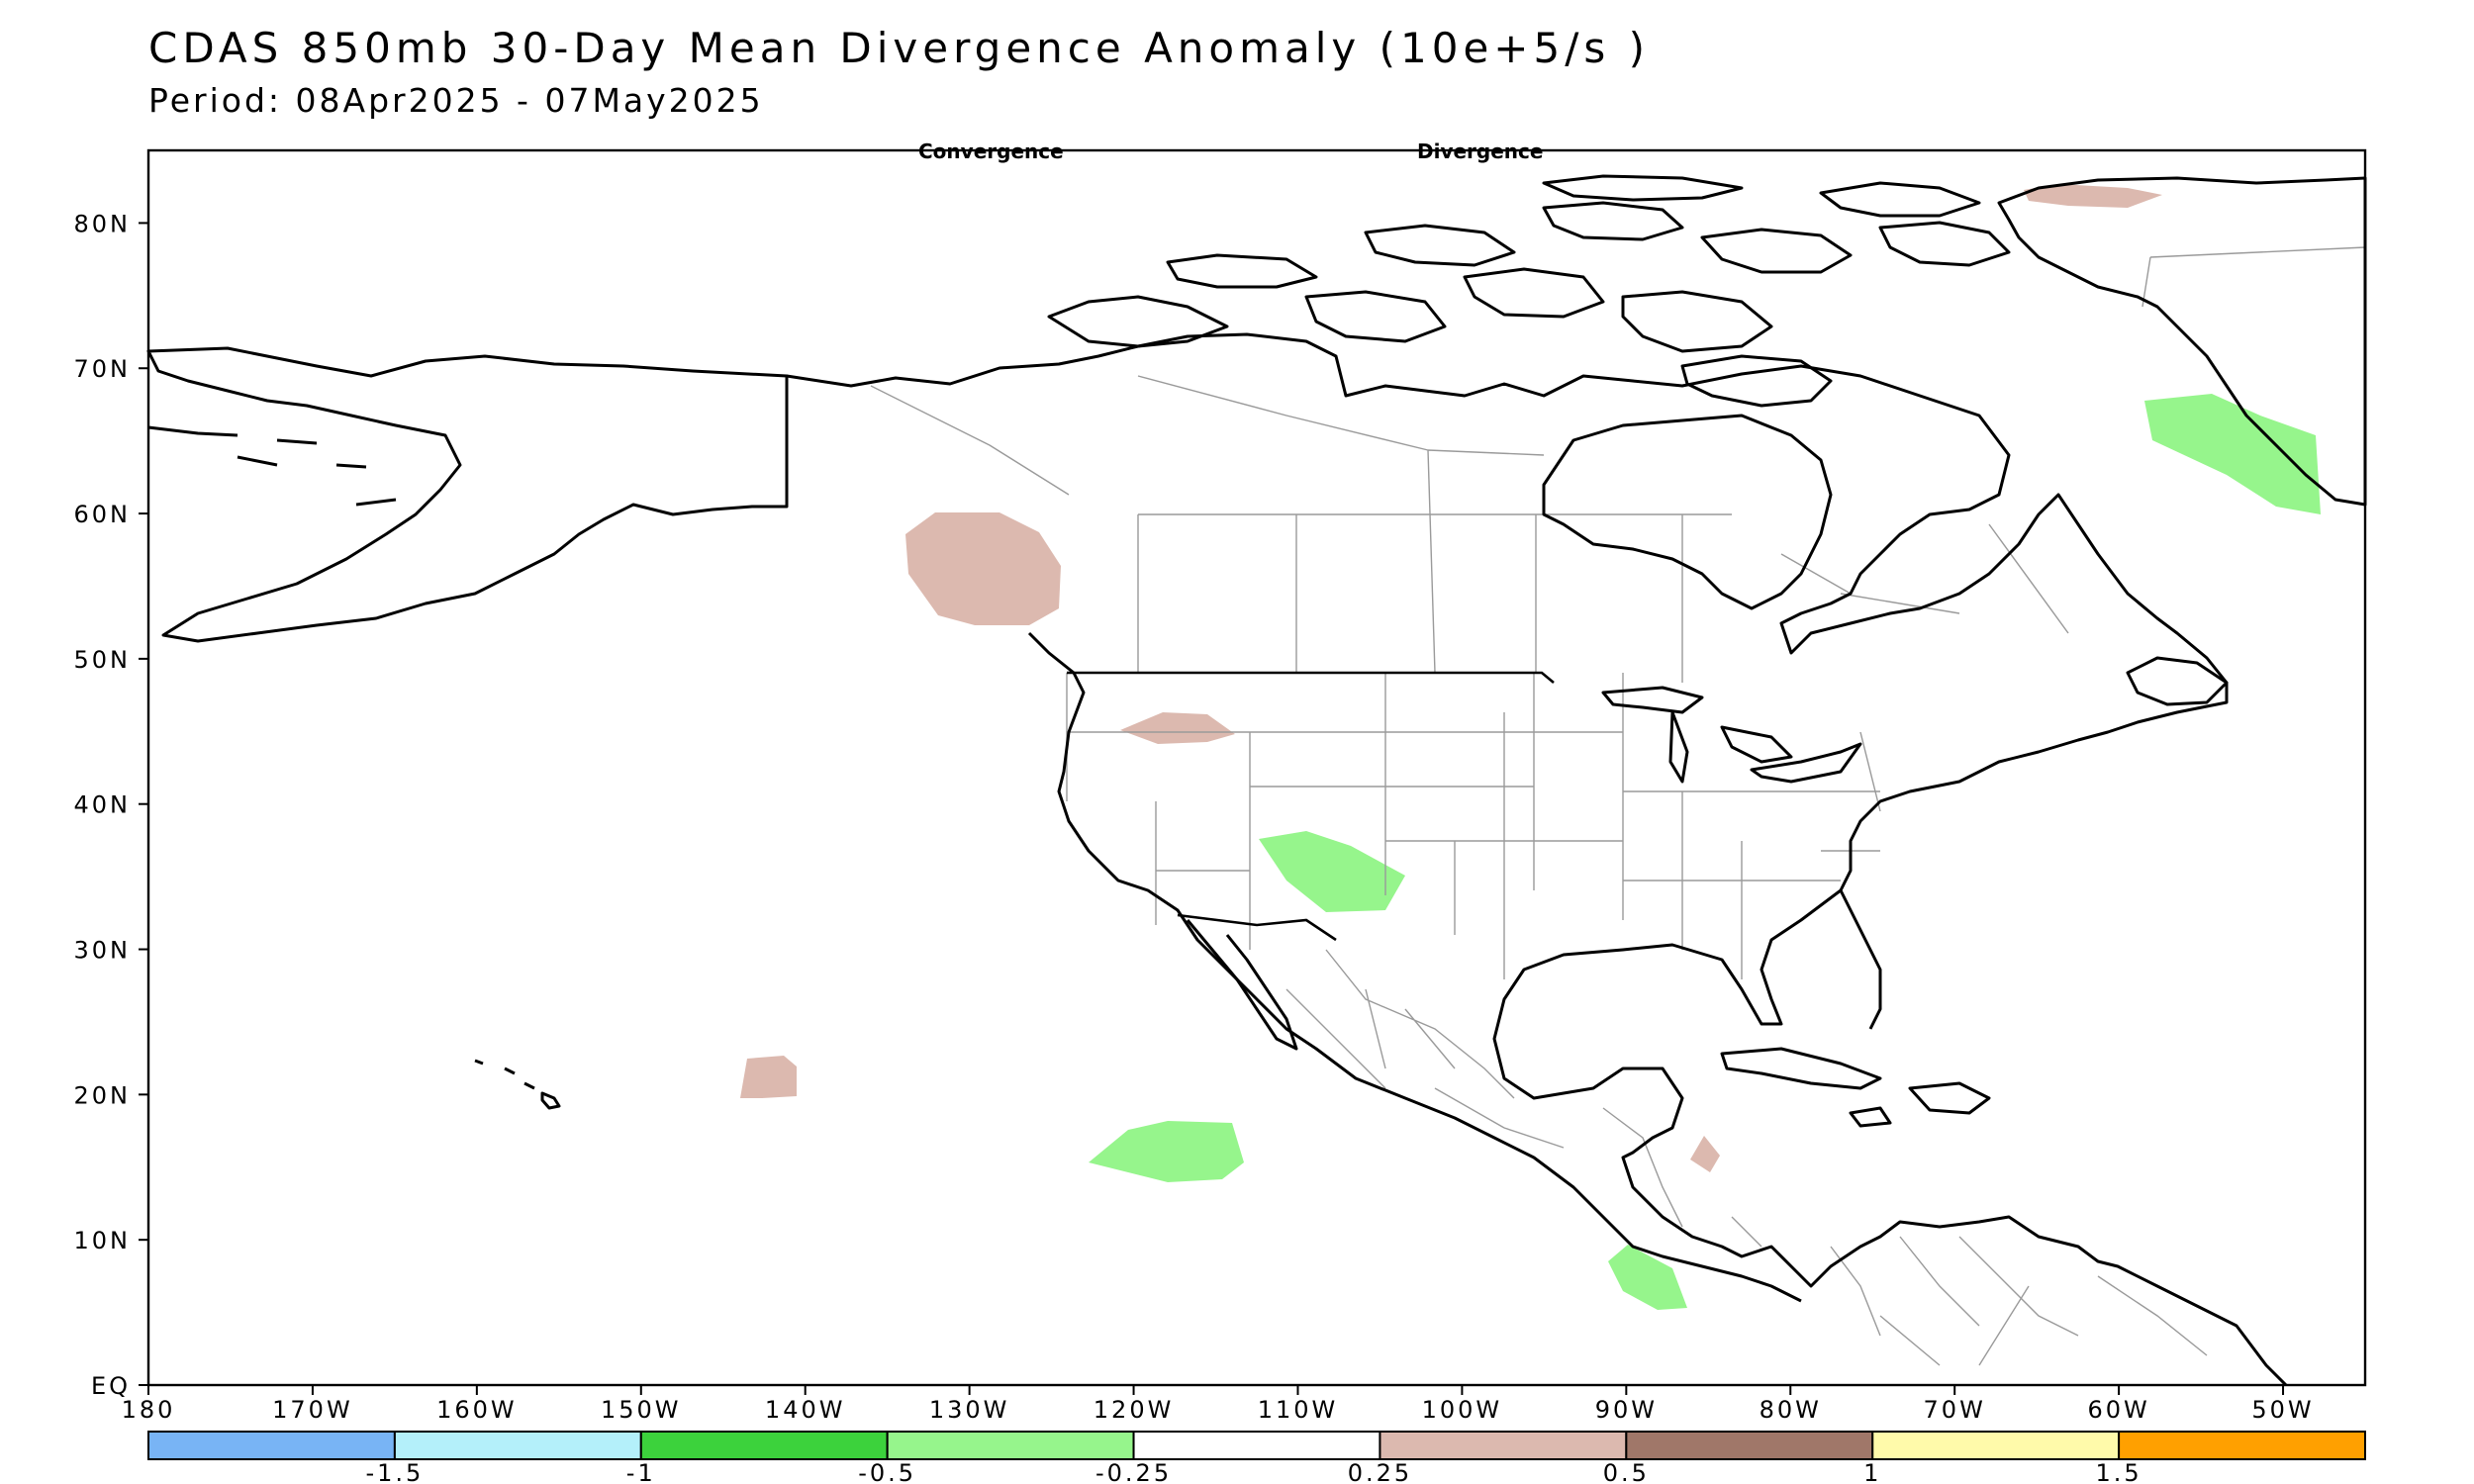 This screenshot has height=1484, width=2474. What do you see at coordinates (1170, 659) in the screenshot?
I see `national-borders` at bounding box center [1170, 659].